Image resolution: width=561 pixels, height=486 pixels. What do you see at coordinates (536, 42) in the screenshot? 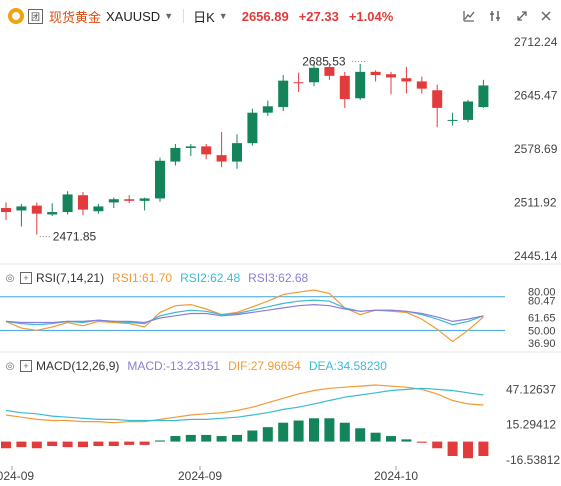
I see `price-tick-label: 2712.24` at bounding box center [536, 42].